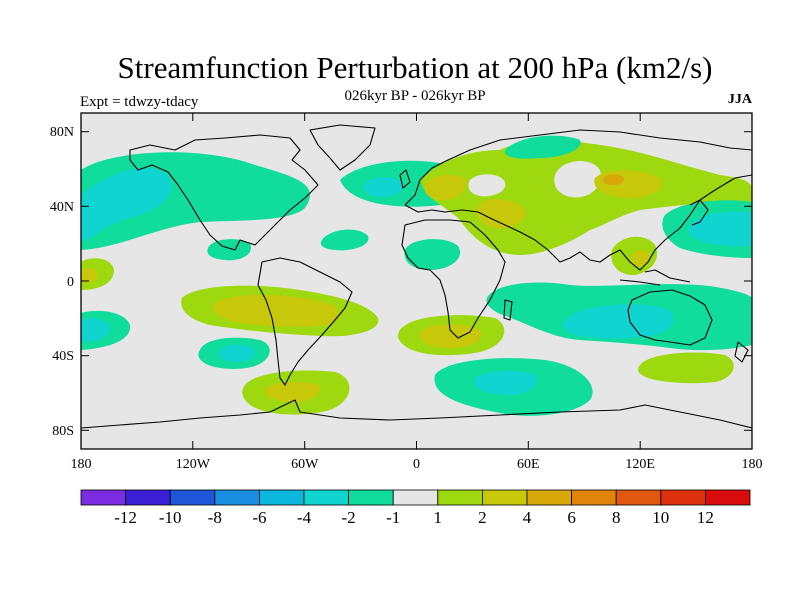 Image resolution: width=800 pixels, height=600 pixels. I want to click on coastline-eurasia, so click(578, 200).